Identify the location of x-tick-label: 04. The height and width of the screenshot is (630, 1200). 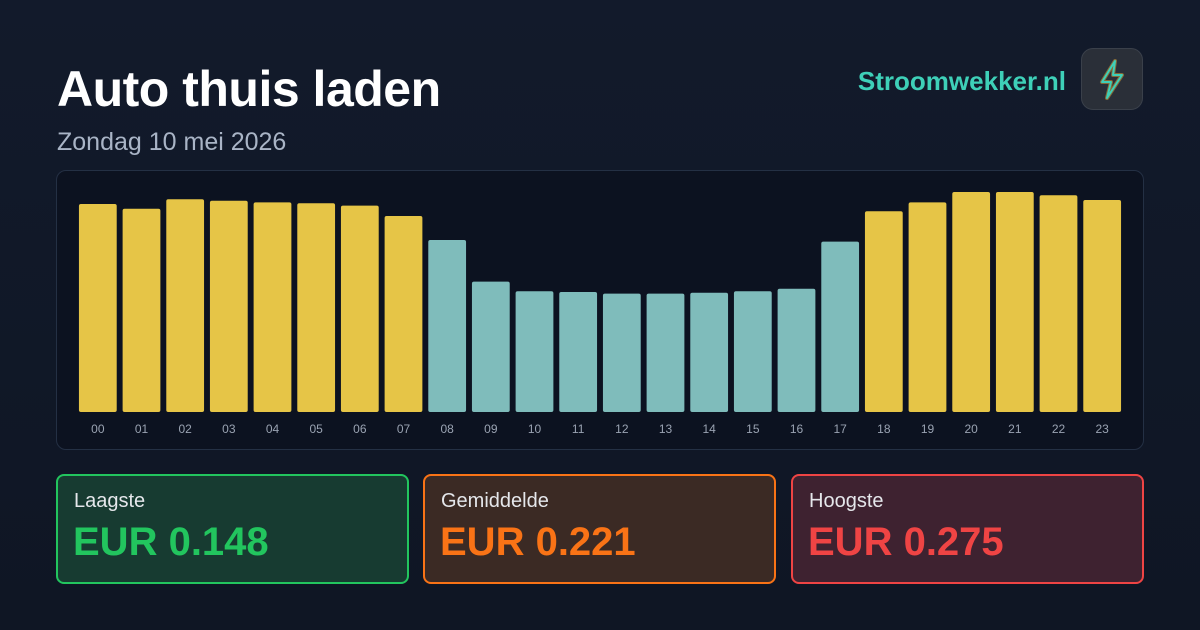
(273, 429).